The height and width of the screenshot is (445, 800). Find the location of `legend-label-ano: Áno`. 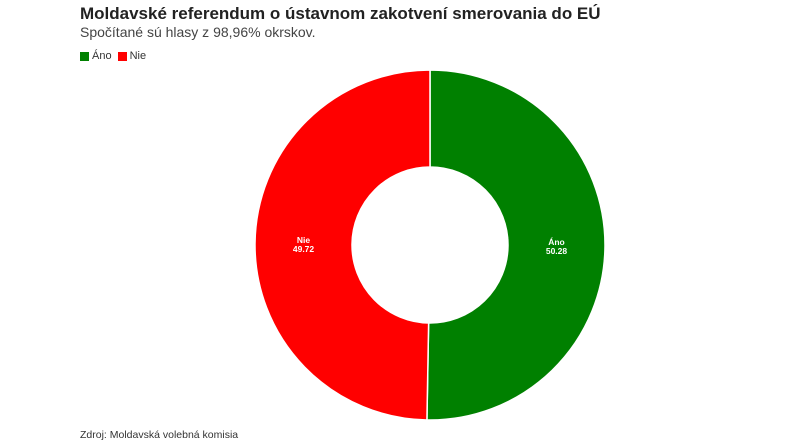

legend-label-ano: Áno is located at coordinates (102, 56).